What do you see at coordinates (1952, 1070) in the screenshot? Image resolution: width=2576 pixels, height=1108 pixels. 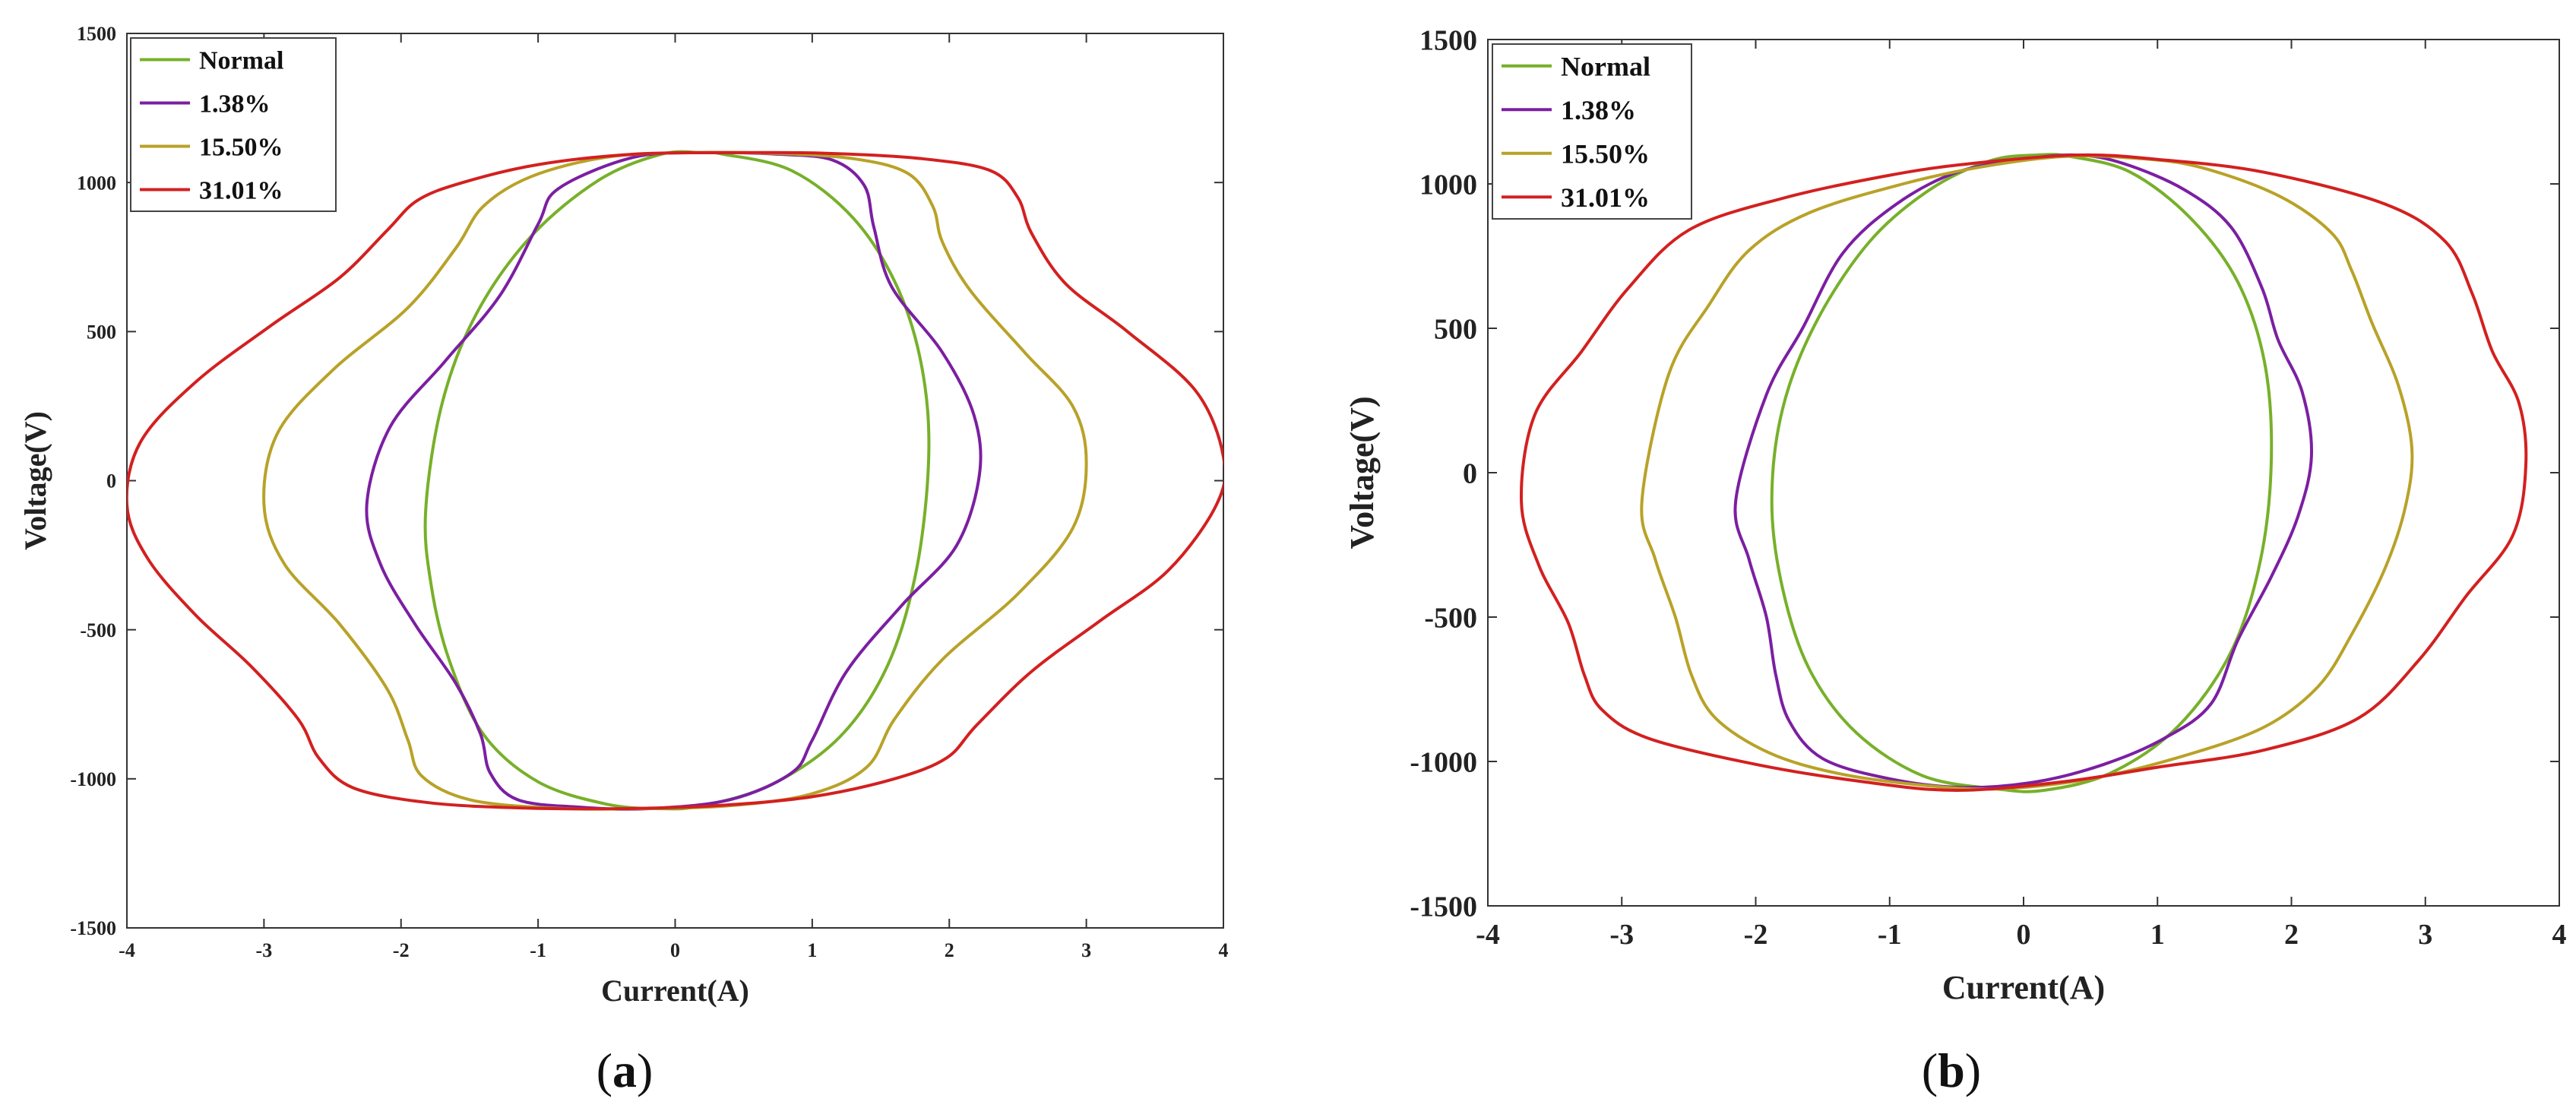 I see `panel-label-b: (b)` at bounding box center [1952, 1070].